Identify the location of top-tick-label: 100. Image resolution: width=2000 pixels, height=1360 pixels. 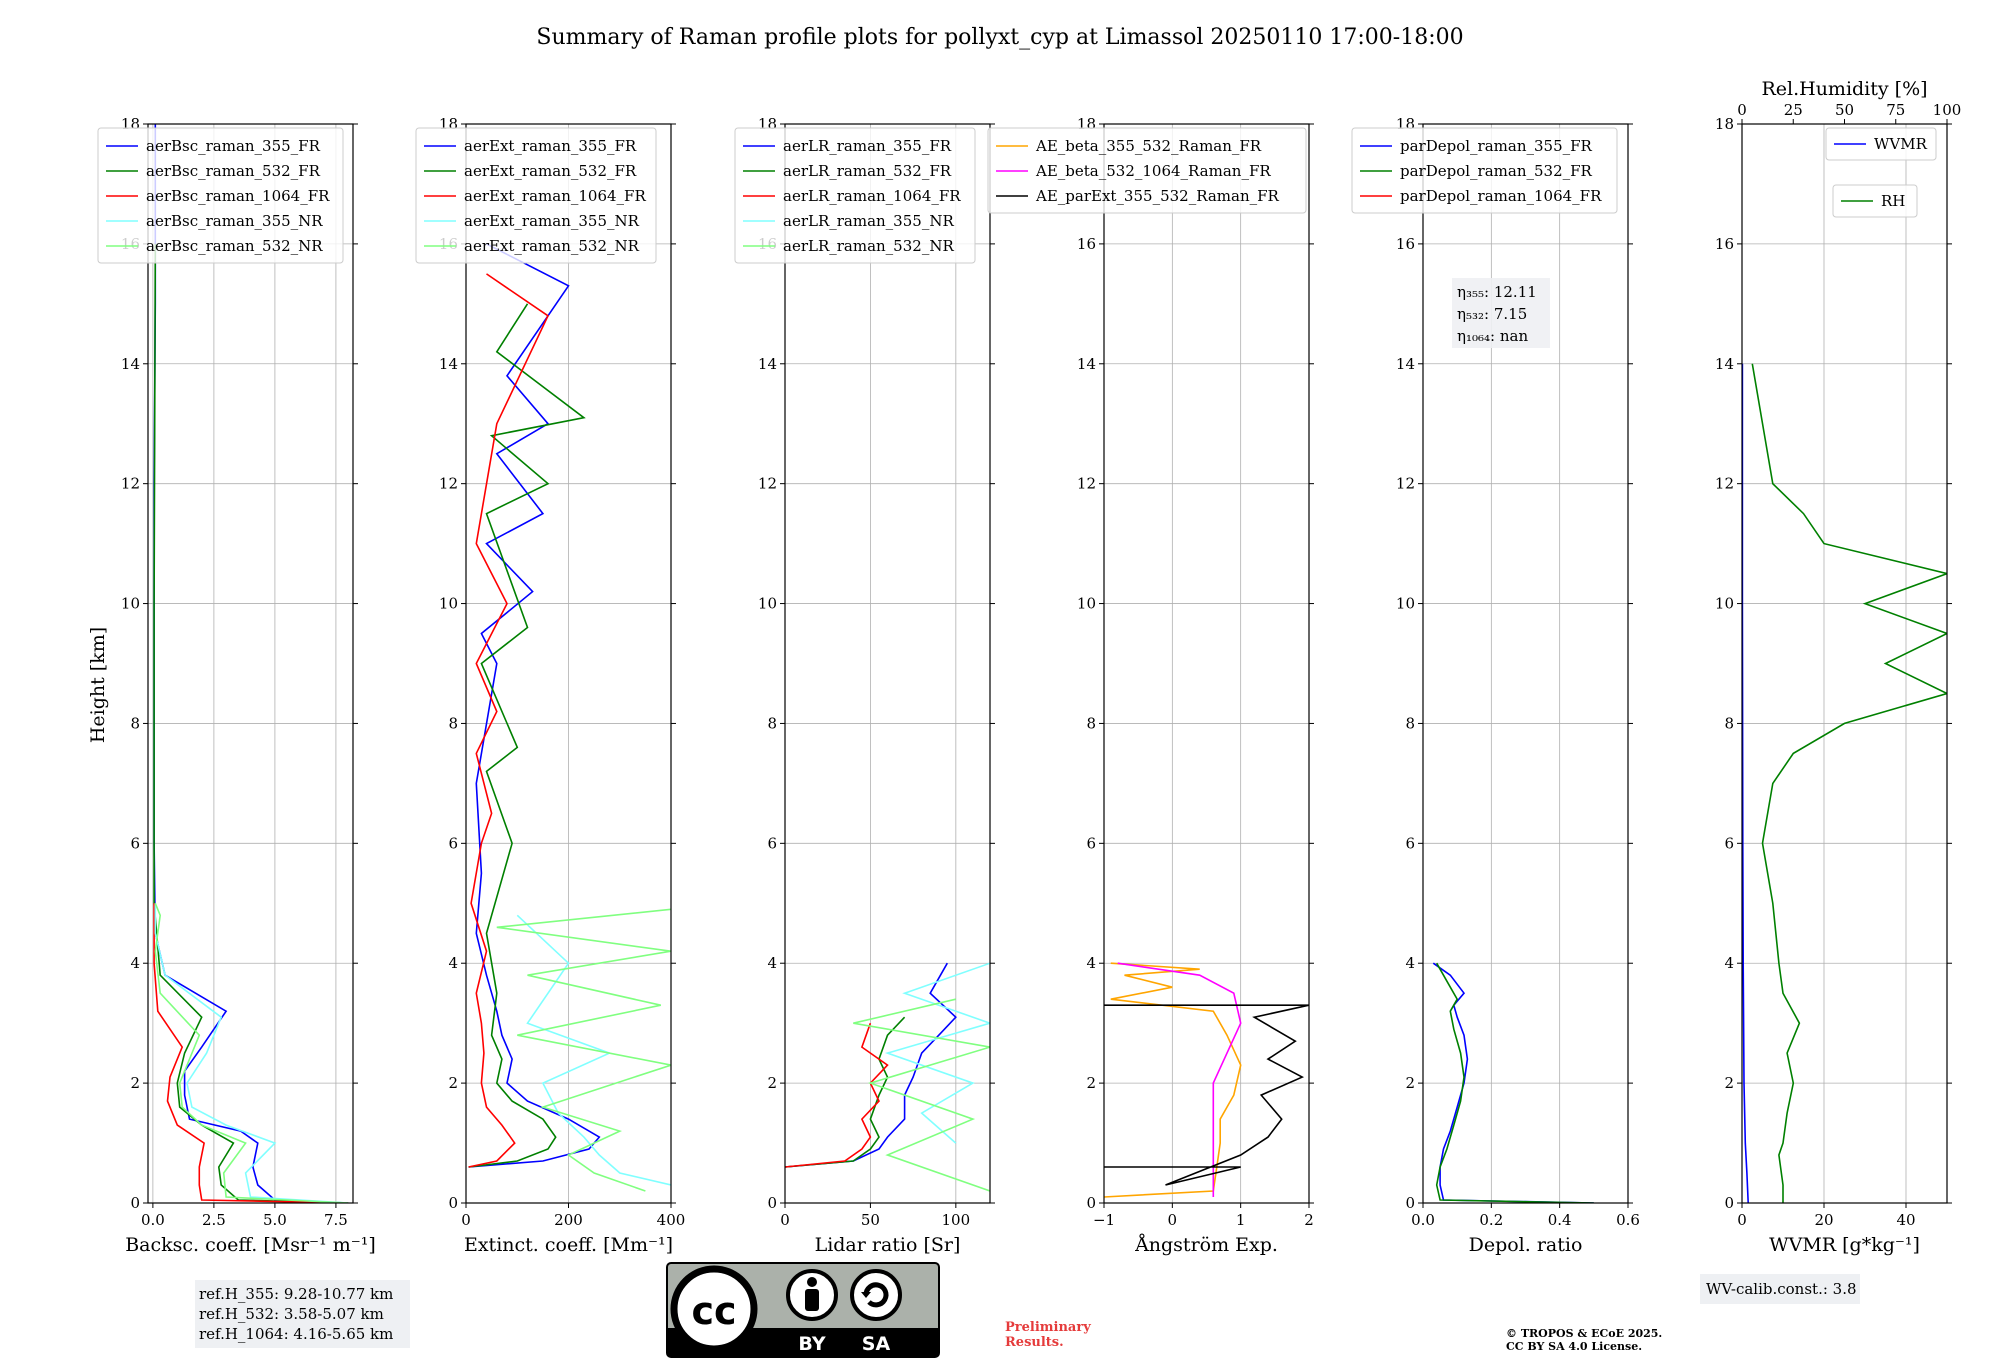
(1947, 110).